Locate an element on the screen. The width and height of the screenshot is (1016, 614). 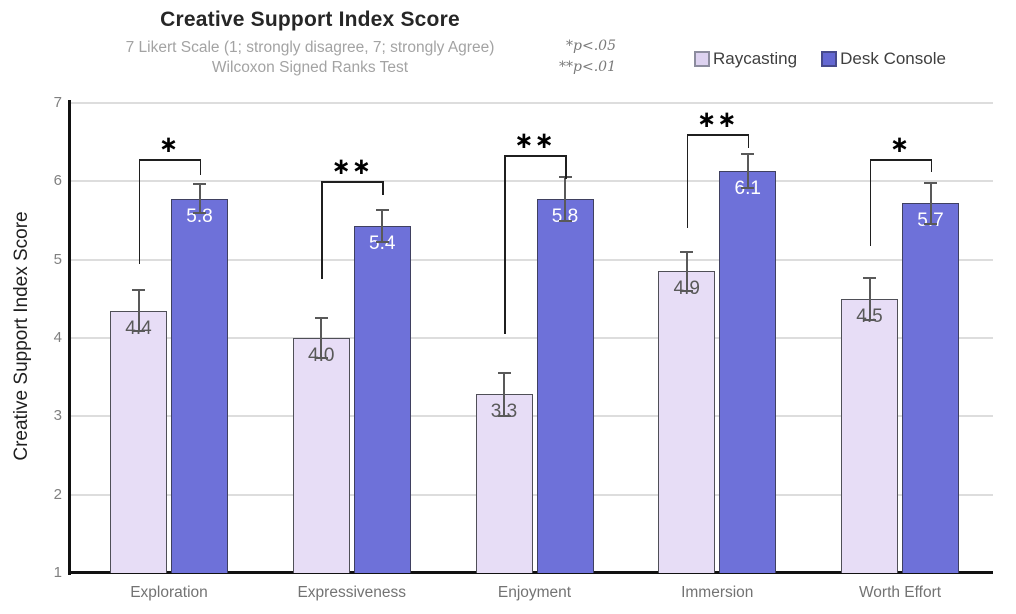
x-category-label-worth-effort: Worth Effort is located at coordinates (900, 592).